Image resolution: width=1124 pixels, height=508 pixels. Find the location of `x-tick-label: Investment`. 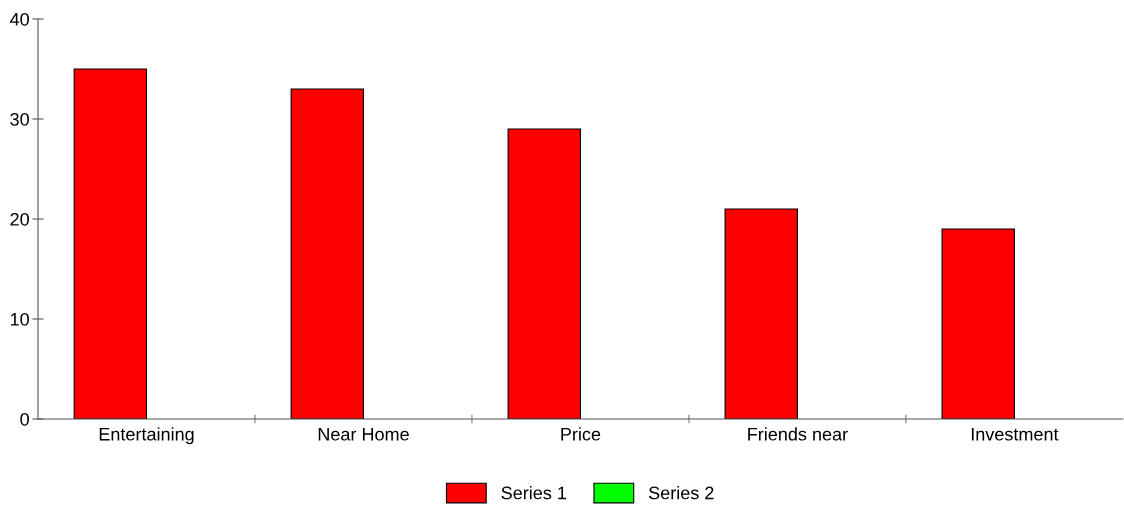

x-tick-label: Investment is located at coordinates (1015, 434).